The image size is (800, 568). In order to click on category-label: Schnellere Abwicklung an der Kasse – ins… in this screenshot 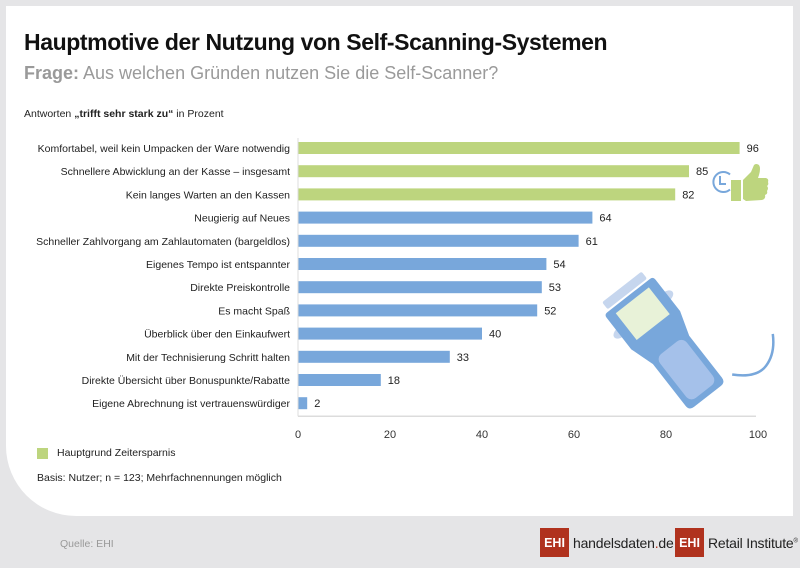, I will do `click(175, 172)`.